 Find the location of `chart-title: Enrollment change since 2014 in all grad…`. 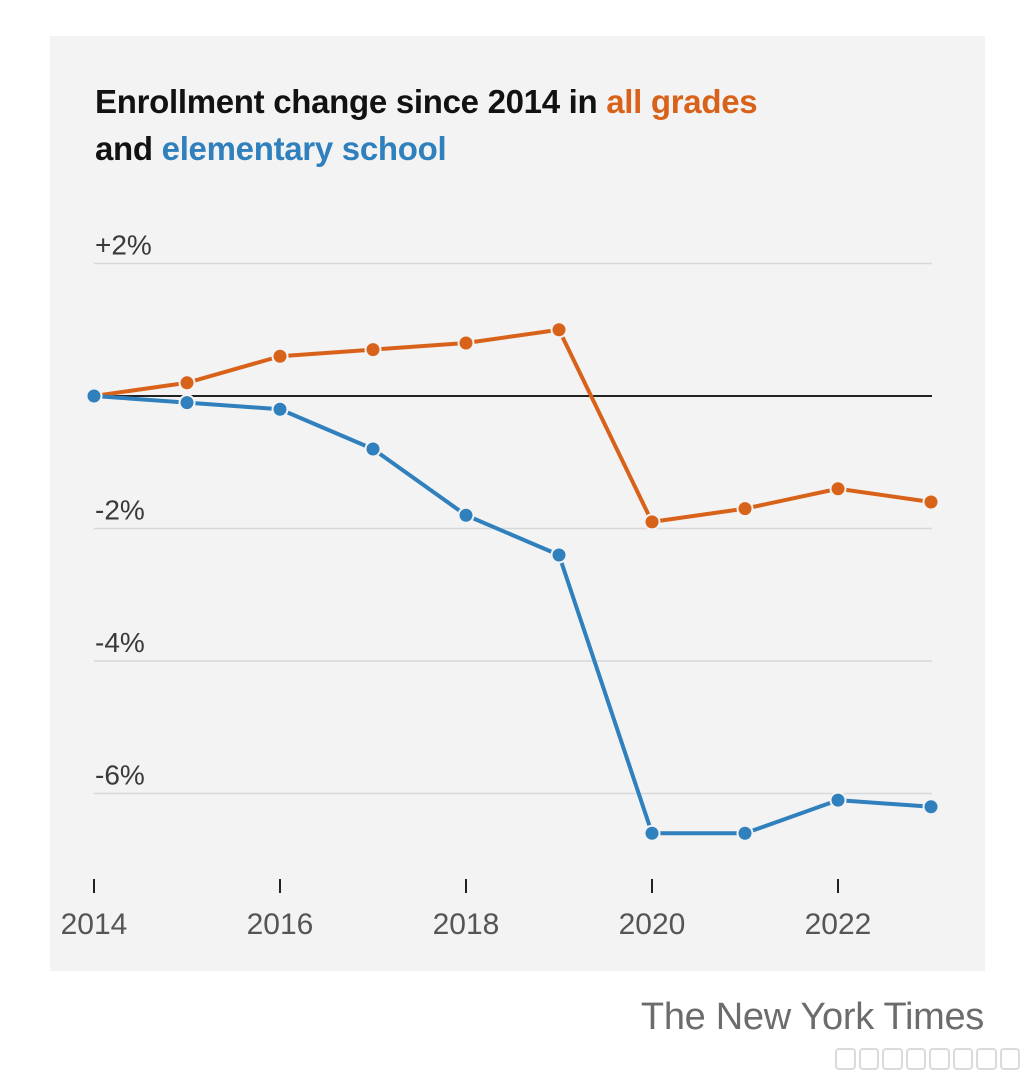

chart-title: Enrollment change since 2014 in all grad… is located at coordinates (525, 125).